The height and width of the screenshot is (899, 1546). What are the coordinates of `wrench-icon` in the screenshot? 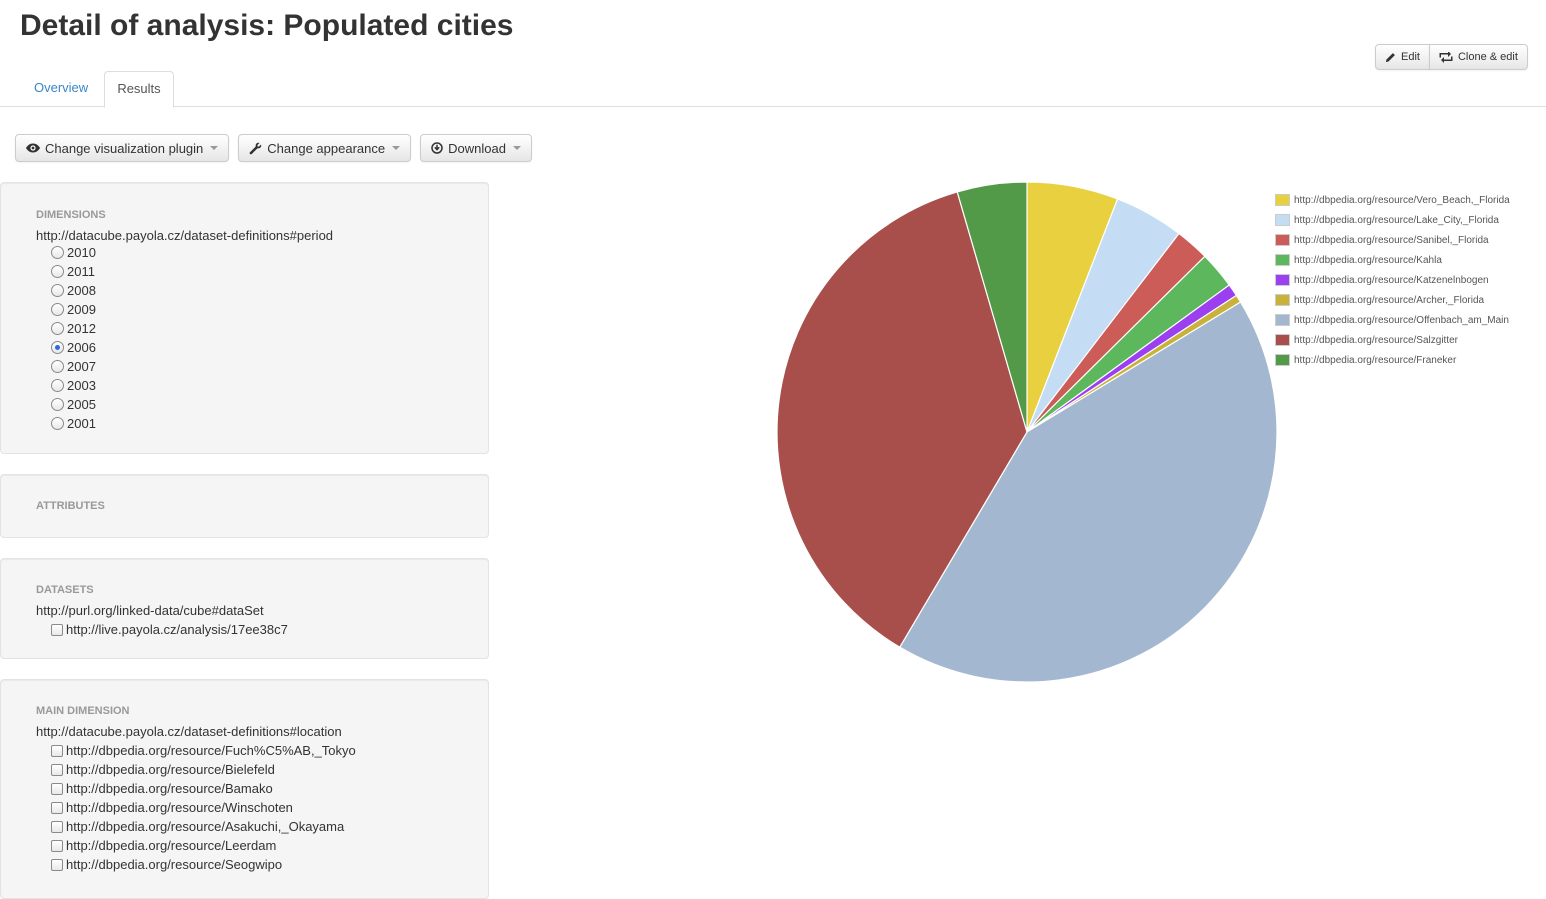 It's located at (255, 148).